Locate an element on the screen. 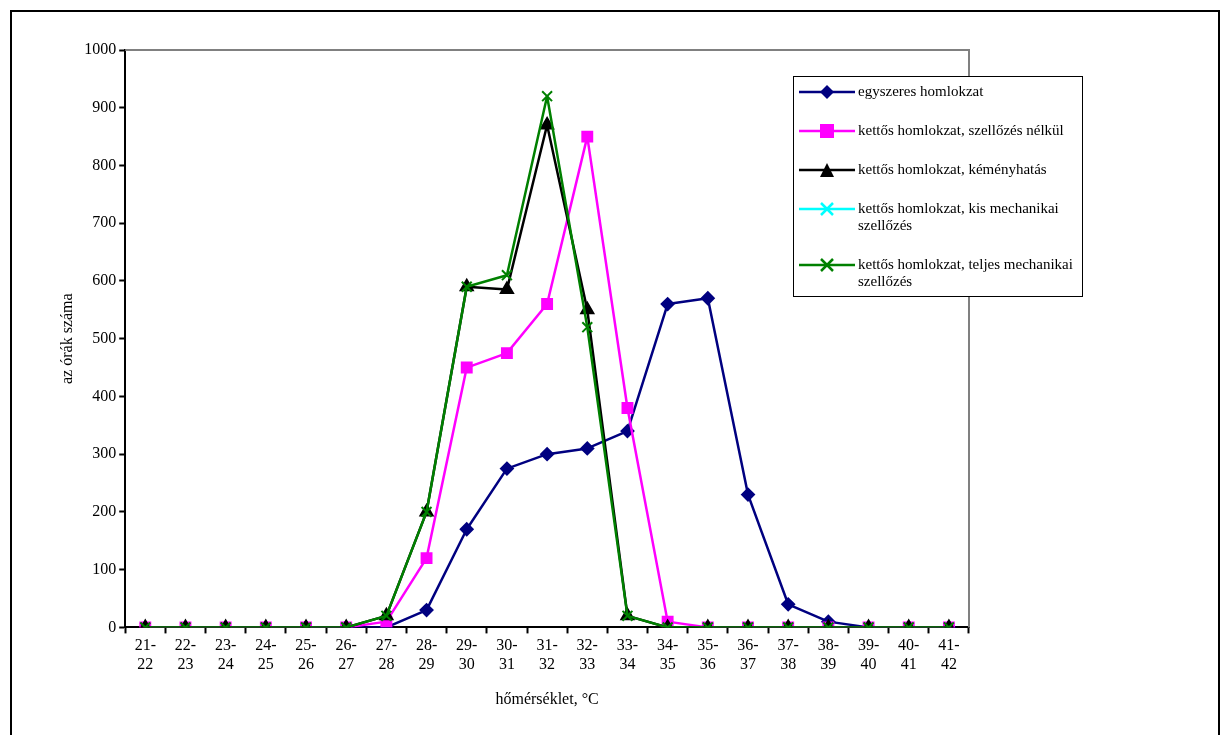 The image size is (1227, 735). x-tick-label: 27-28 is located at coordinates (386, 654).